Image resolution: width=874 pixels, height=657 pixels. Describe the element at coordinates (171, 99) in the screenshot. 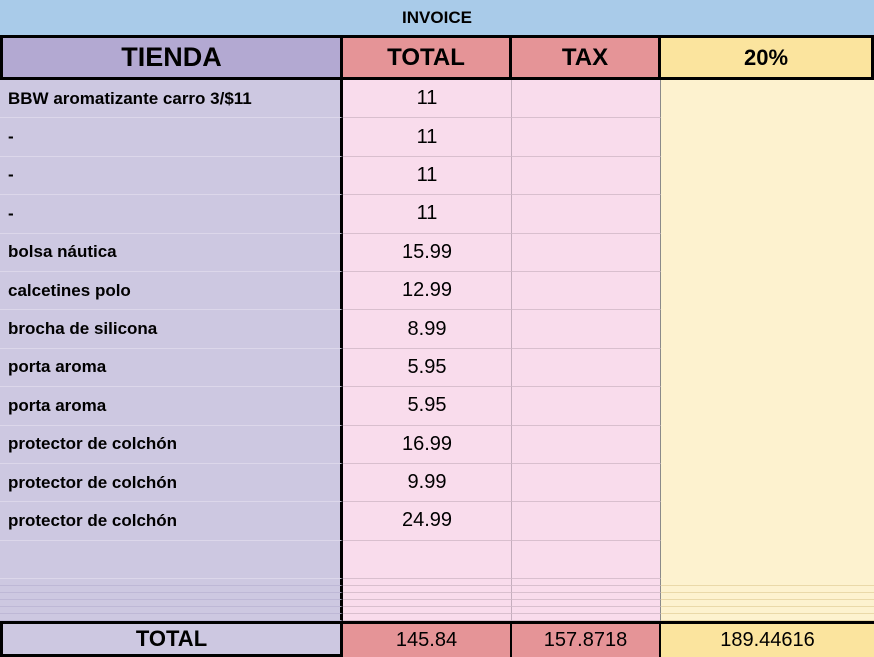

I see `cell-tienda: BBW aromatizante carro 3/$11` at that location.